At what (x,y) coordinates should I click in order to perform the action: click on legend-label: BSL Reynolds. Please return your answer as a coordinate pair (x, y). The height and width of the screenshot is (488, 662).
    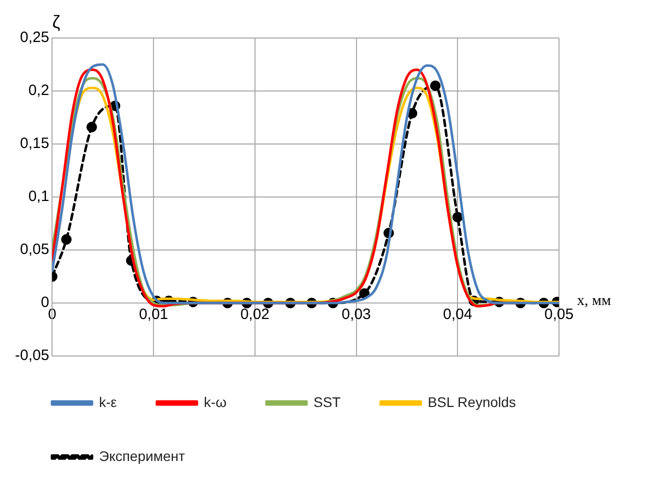
    Looking at the image, I should click on (472, 402).